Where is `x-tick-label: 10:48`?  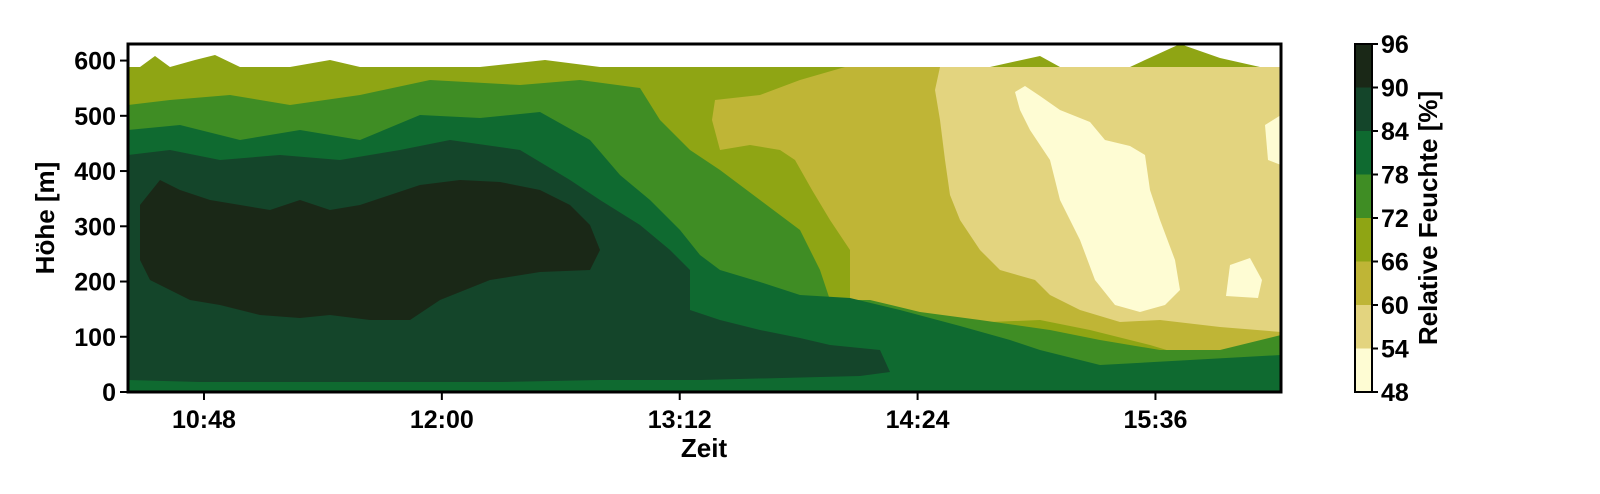
x-tick-label: 10:48 is located at coordinates (204, 420).